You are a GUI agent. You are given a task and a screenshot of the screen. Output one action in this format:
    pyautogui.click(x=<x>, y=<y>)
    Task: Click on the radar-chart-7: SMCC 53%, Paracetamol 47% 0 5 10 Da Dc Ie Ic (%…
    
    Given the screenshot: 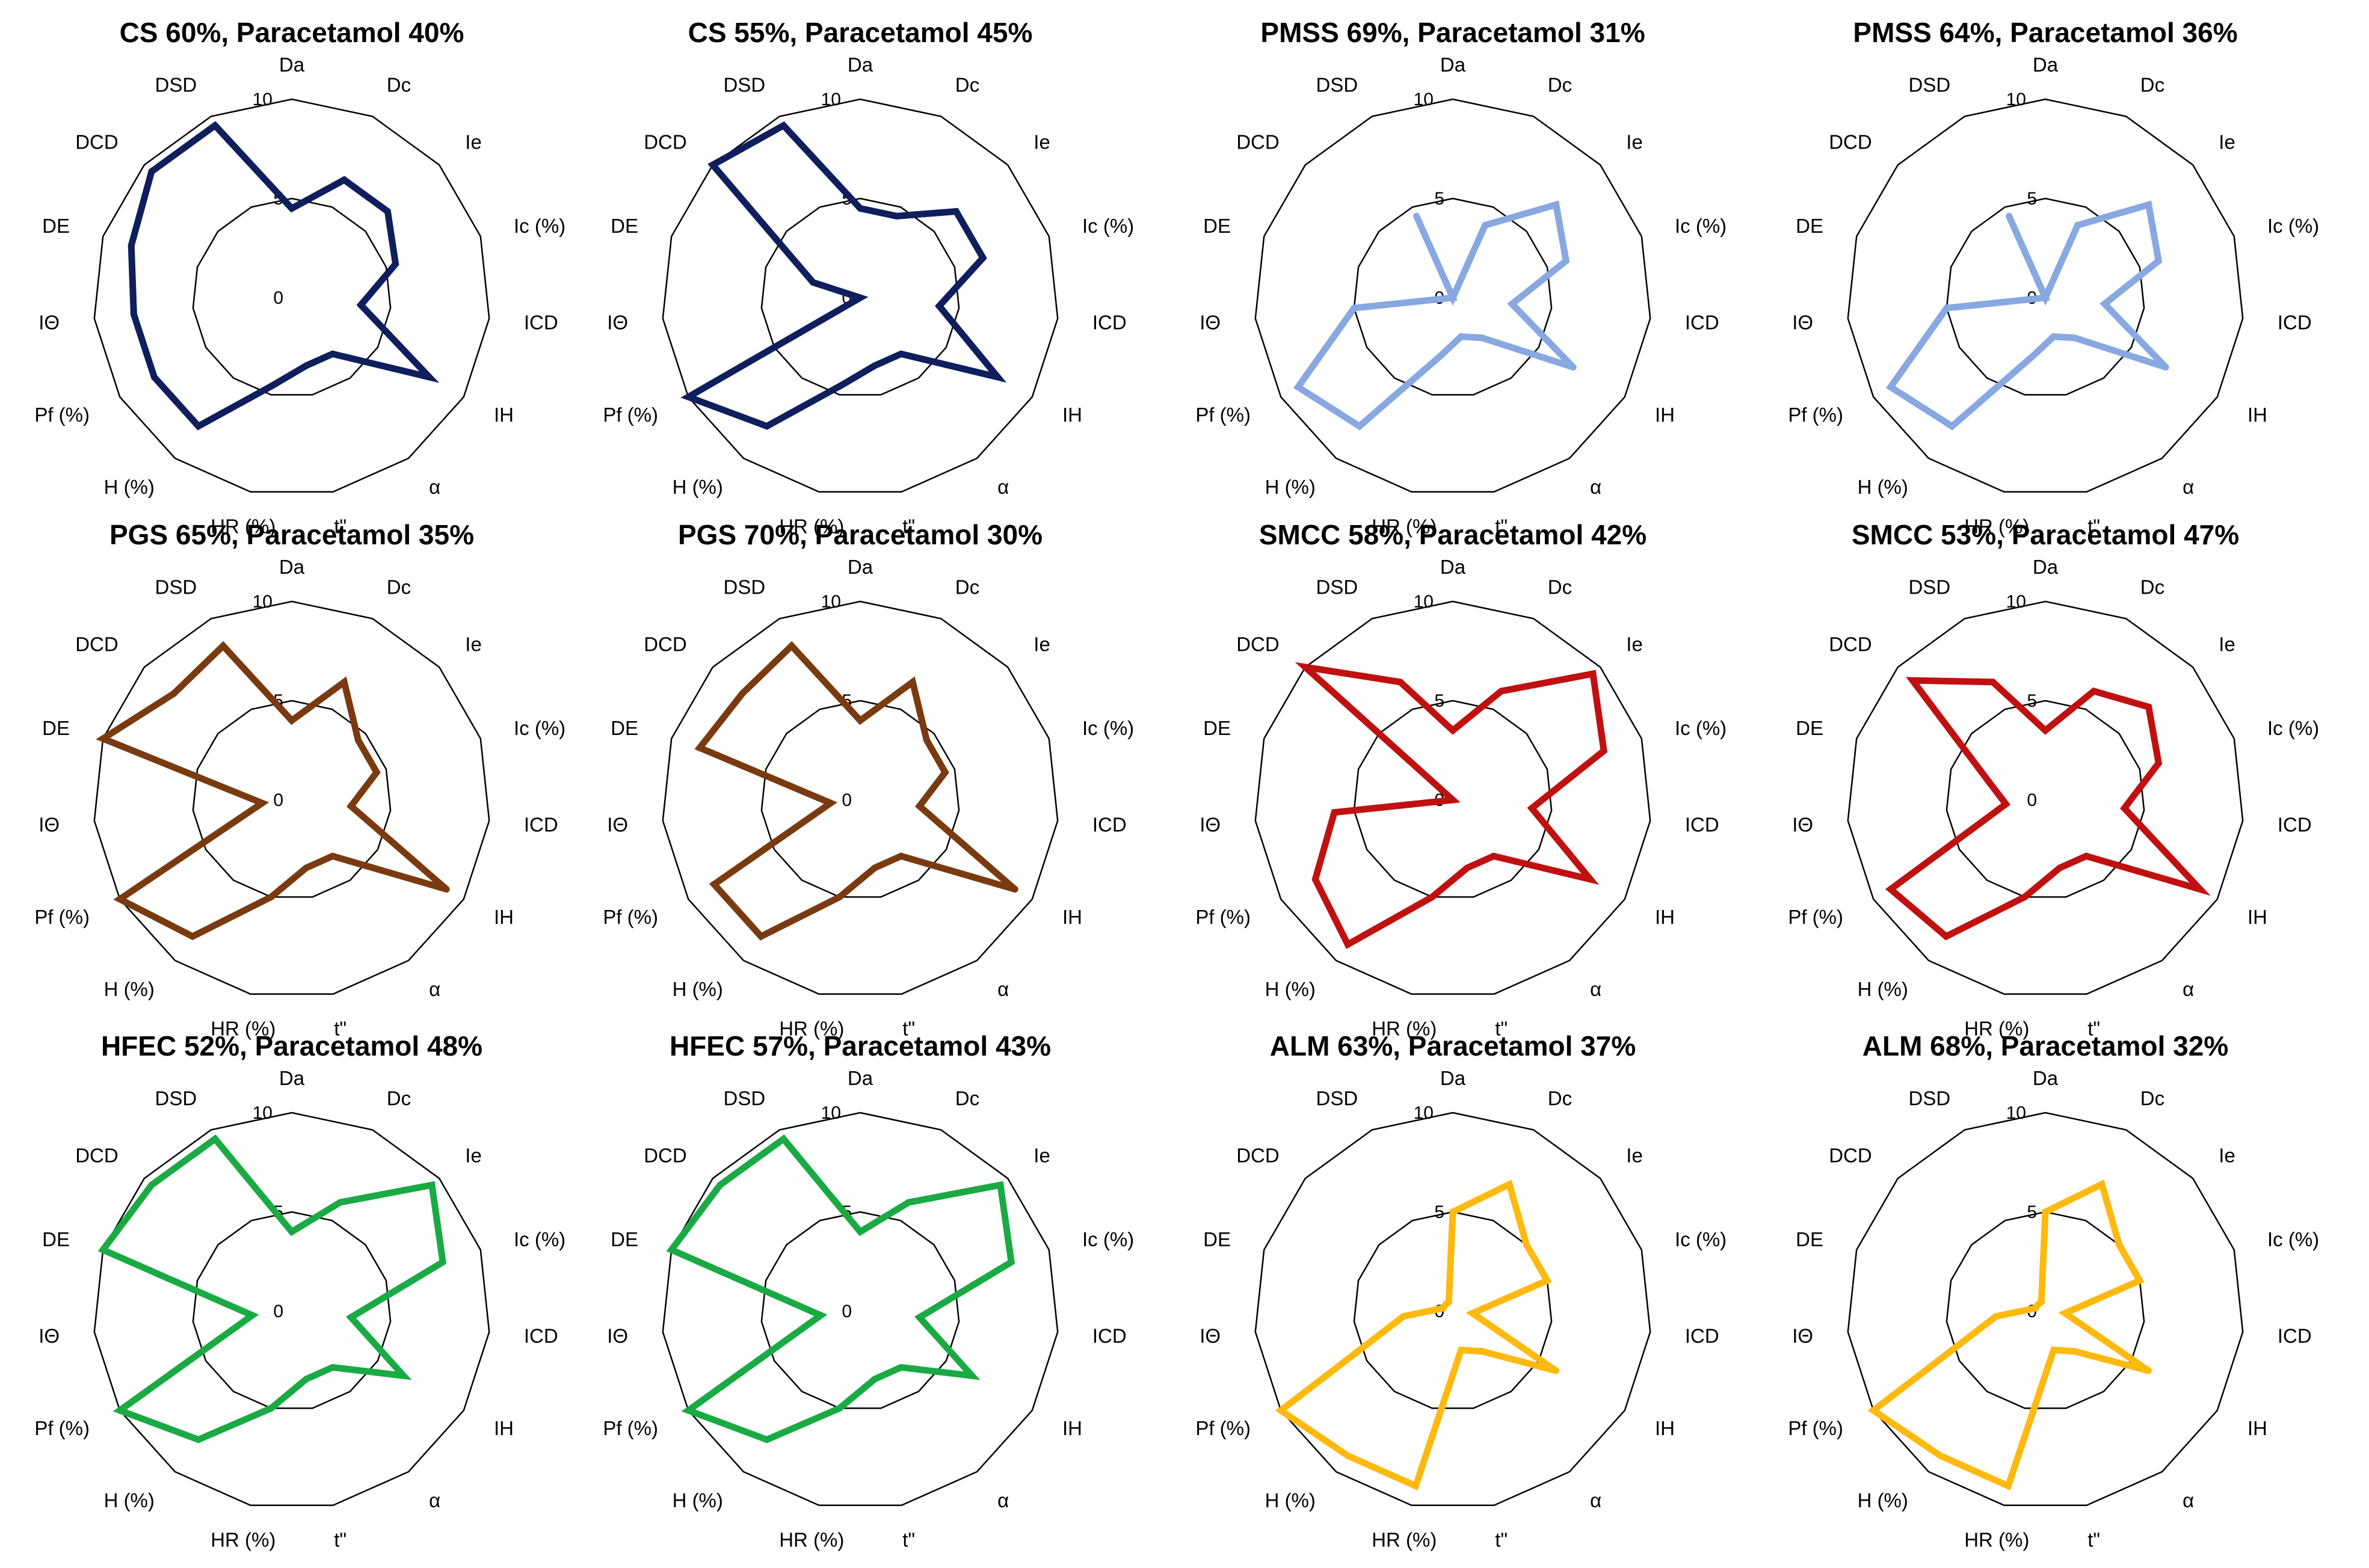 What is the action you would take?
    pyautogui.click(x=2053, y=779)
    